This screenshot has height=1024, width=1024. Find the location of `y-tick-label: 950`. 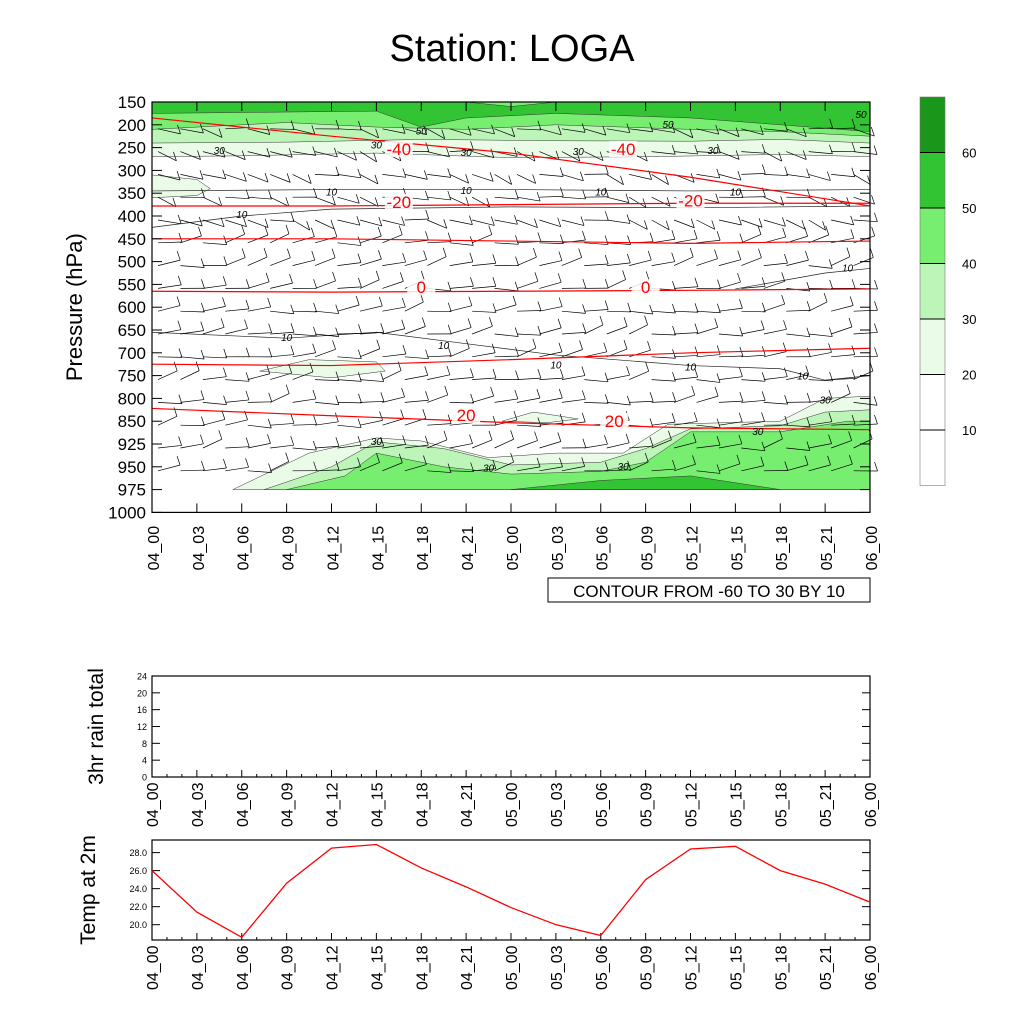

y-tick-label: 950 is located at coordinates (132, 467).